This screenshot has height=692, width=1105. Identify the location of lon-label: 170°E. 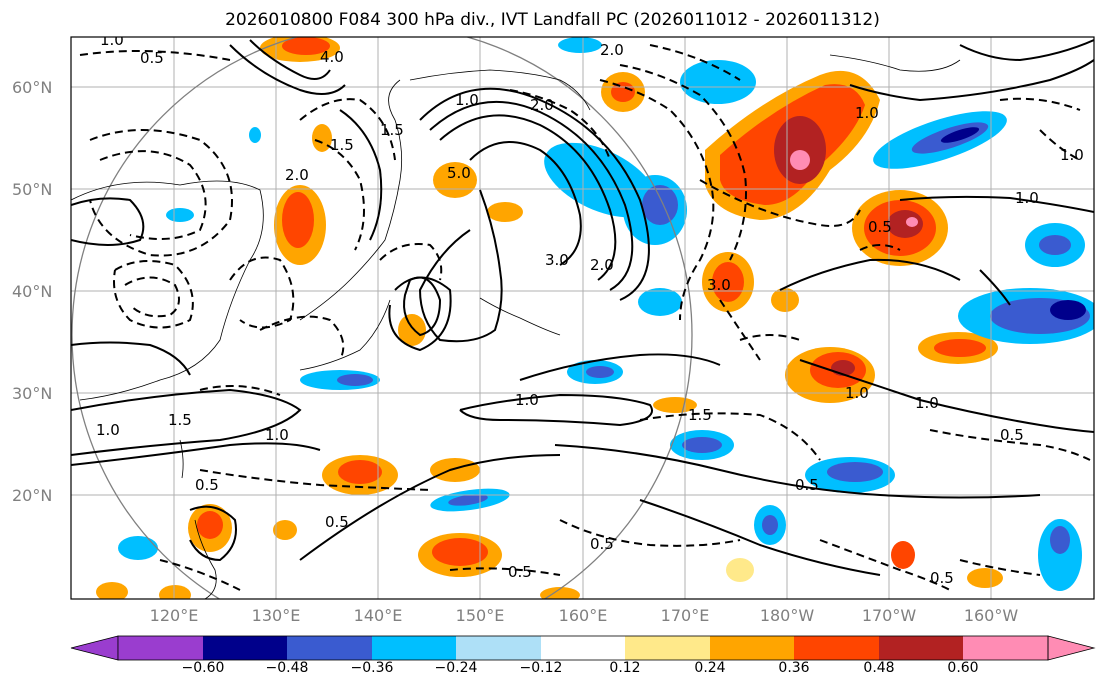
(685, 615).